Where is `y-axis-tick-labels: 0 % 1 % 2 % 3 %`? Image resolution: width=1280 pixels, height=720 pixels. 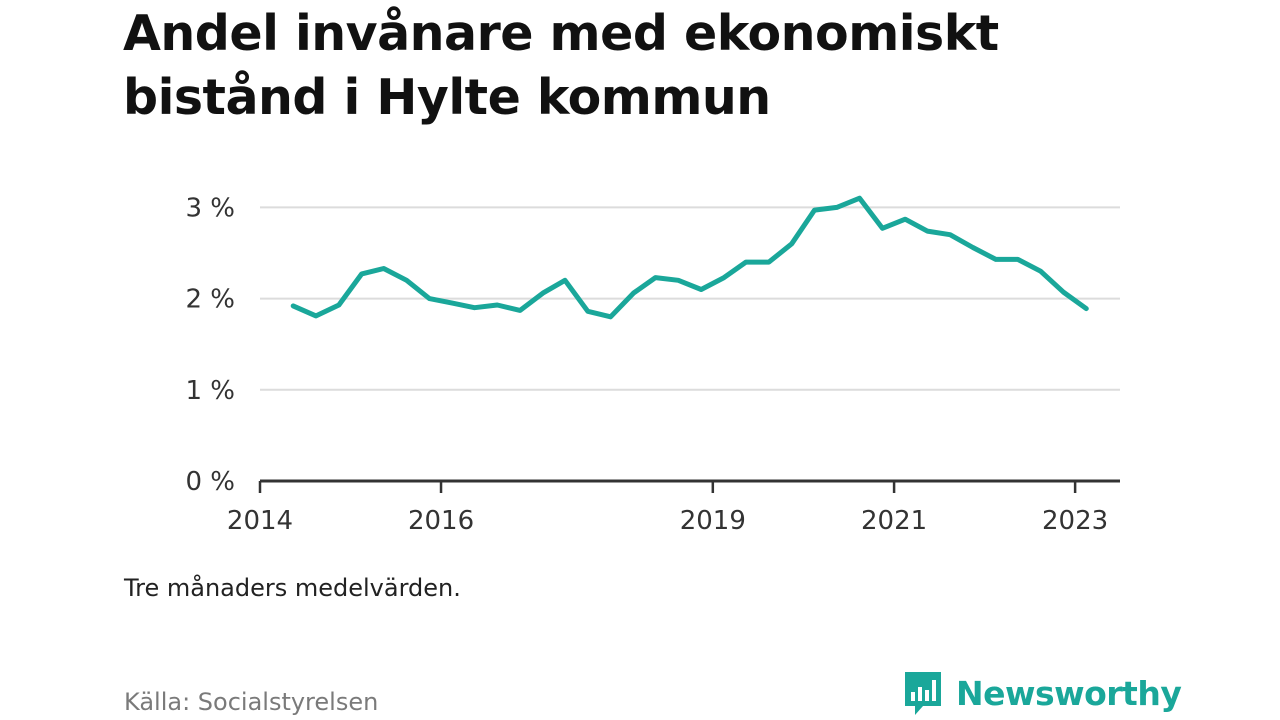
y-axis-tick-labels: 0 % 1 % 2 % 3 % is located at coordinates (210, 345).